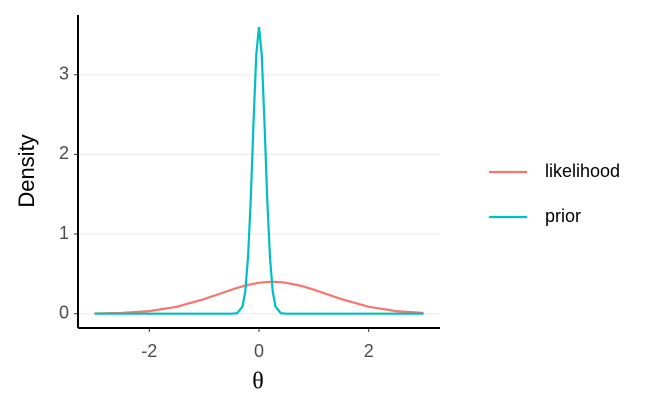  I want to click on x-tick-label: 2, so click(369, 351).